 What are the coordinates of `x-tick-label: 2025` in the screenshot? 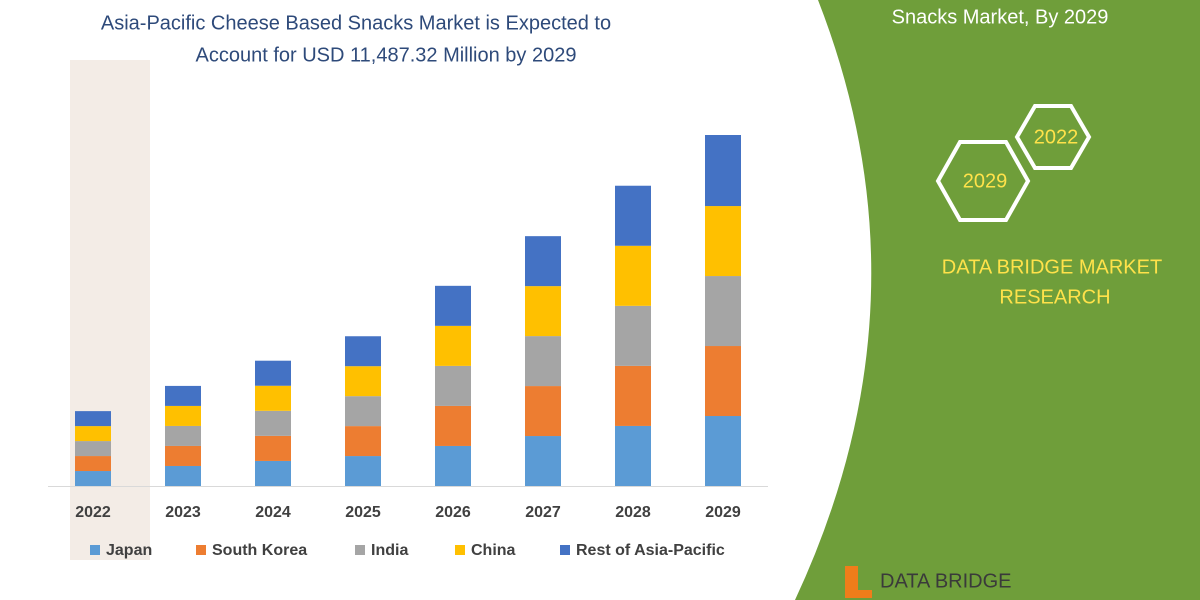 It's located at (363, 512).